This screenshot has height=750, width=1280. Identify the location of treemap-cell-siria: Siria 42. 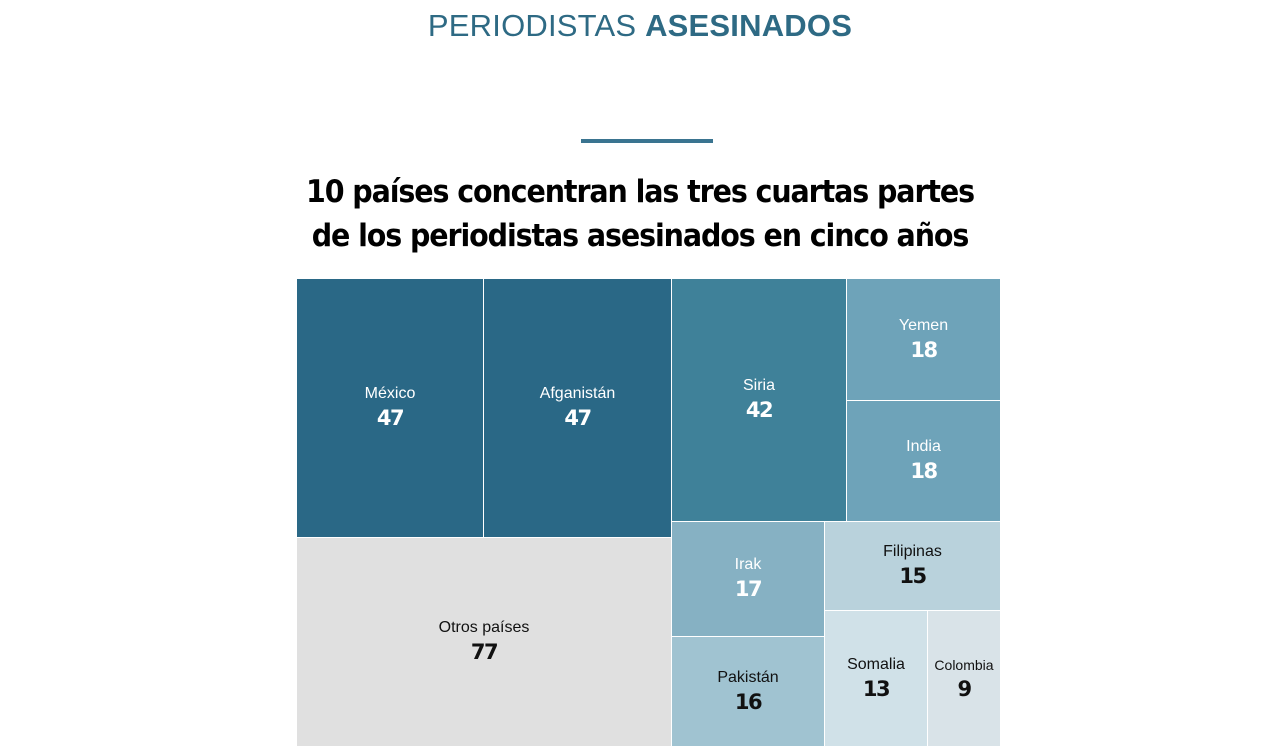
(759, 400).